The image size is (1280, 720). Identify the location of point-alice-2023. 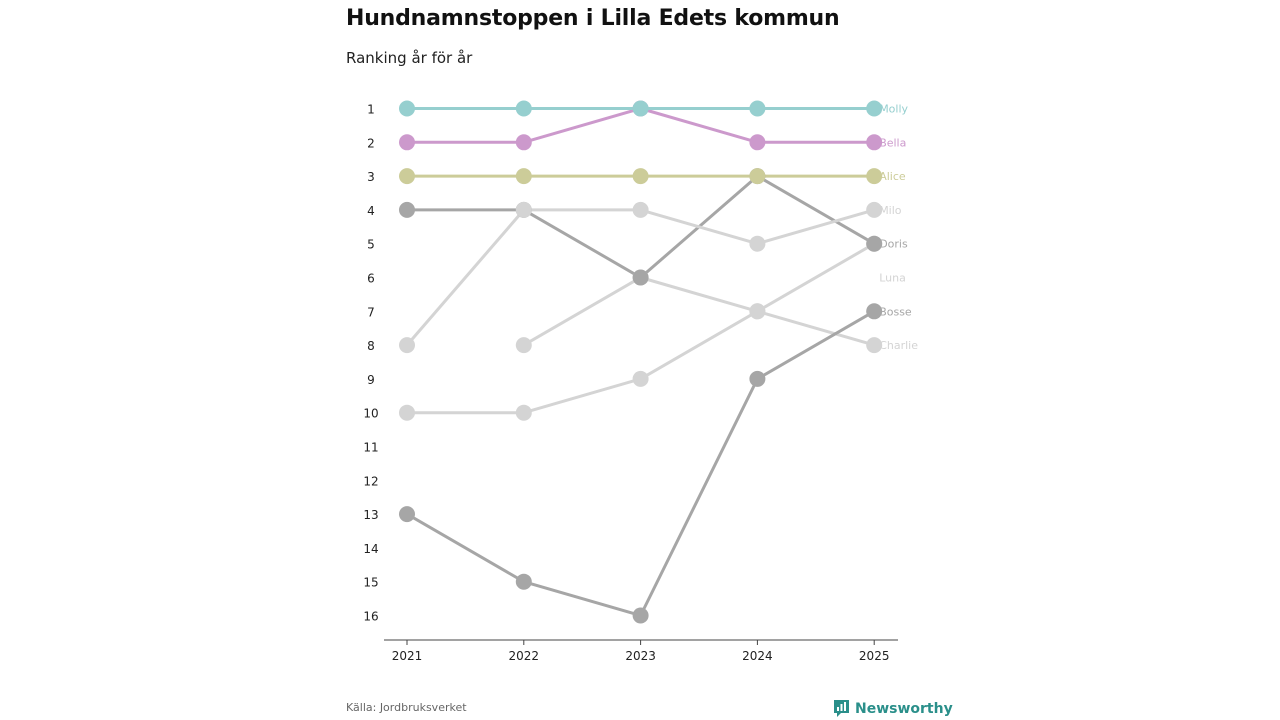
(640, 176).